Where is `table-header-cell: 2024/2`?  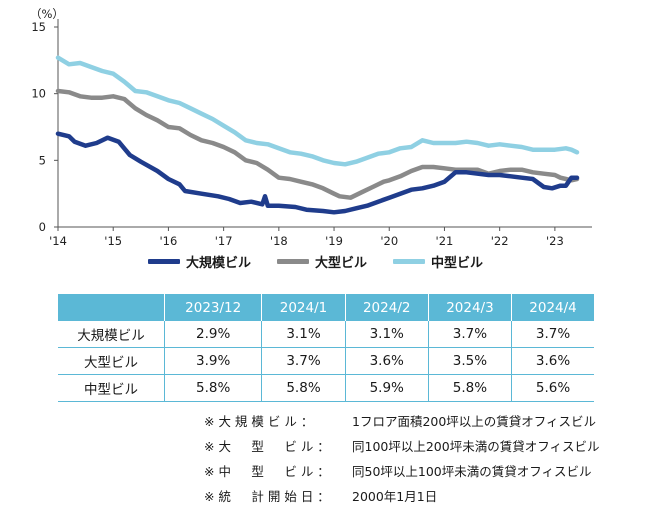
table-header-cell: 2024/2 is located at coordinates (386, 307).